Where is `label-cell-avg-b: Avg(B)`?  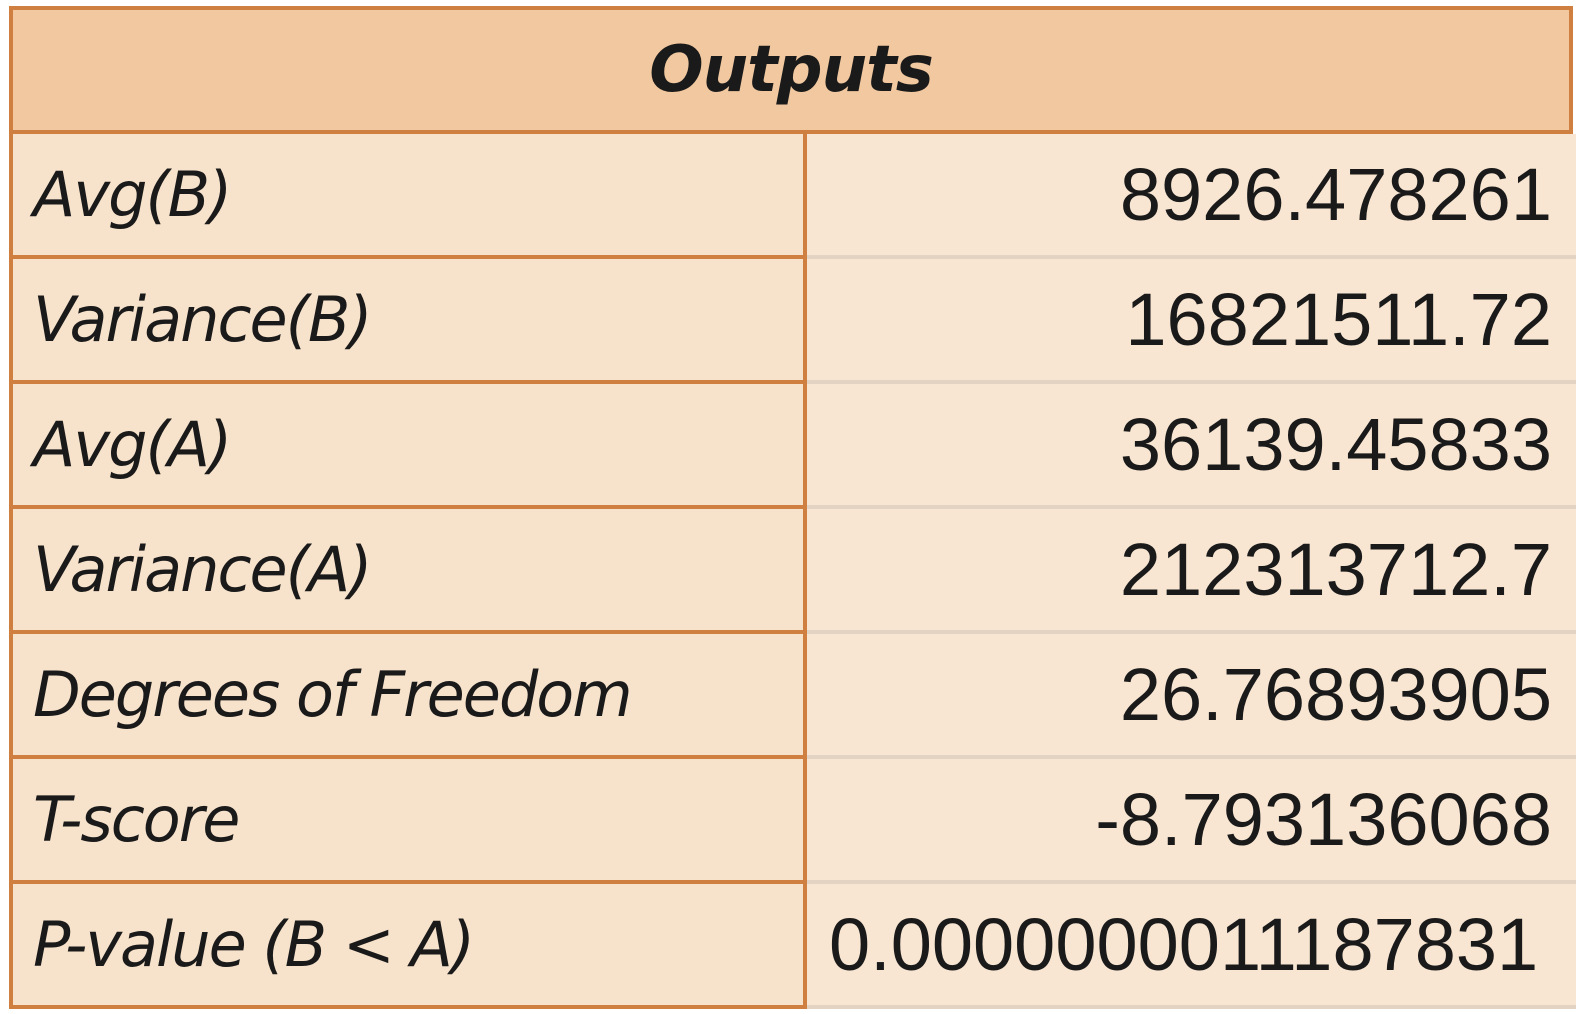 label-cell-avg-b: Avg(B) is located at coordinates (408, 196).